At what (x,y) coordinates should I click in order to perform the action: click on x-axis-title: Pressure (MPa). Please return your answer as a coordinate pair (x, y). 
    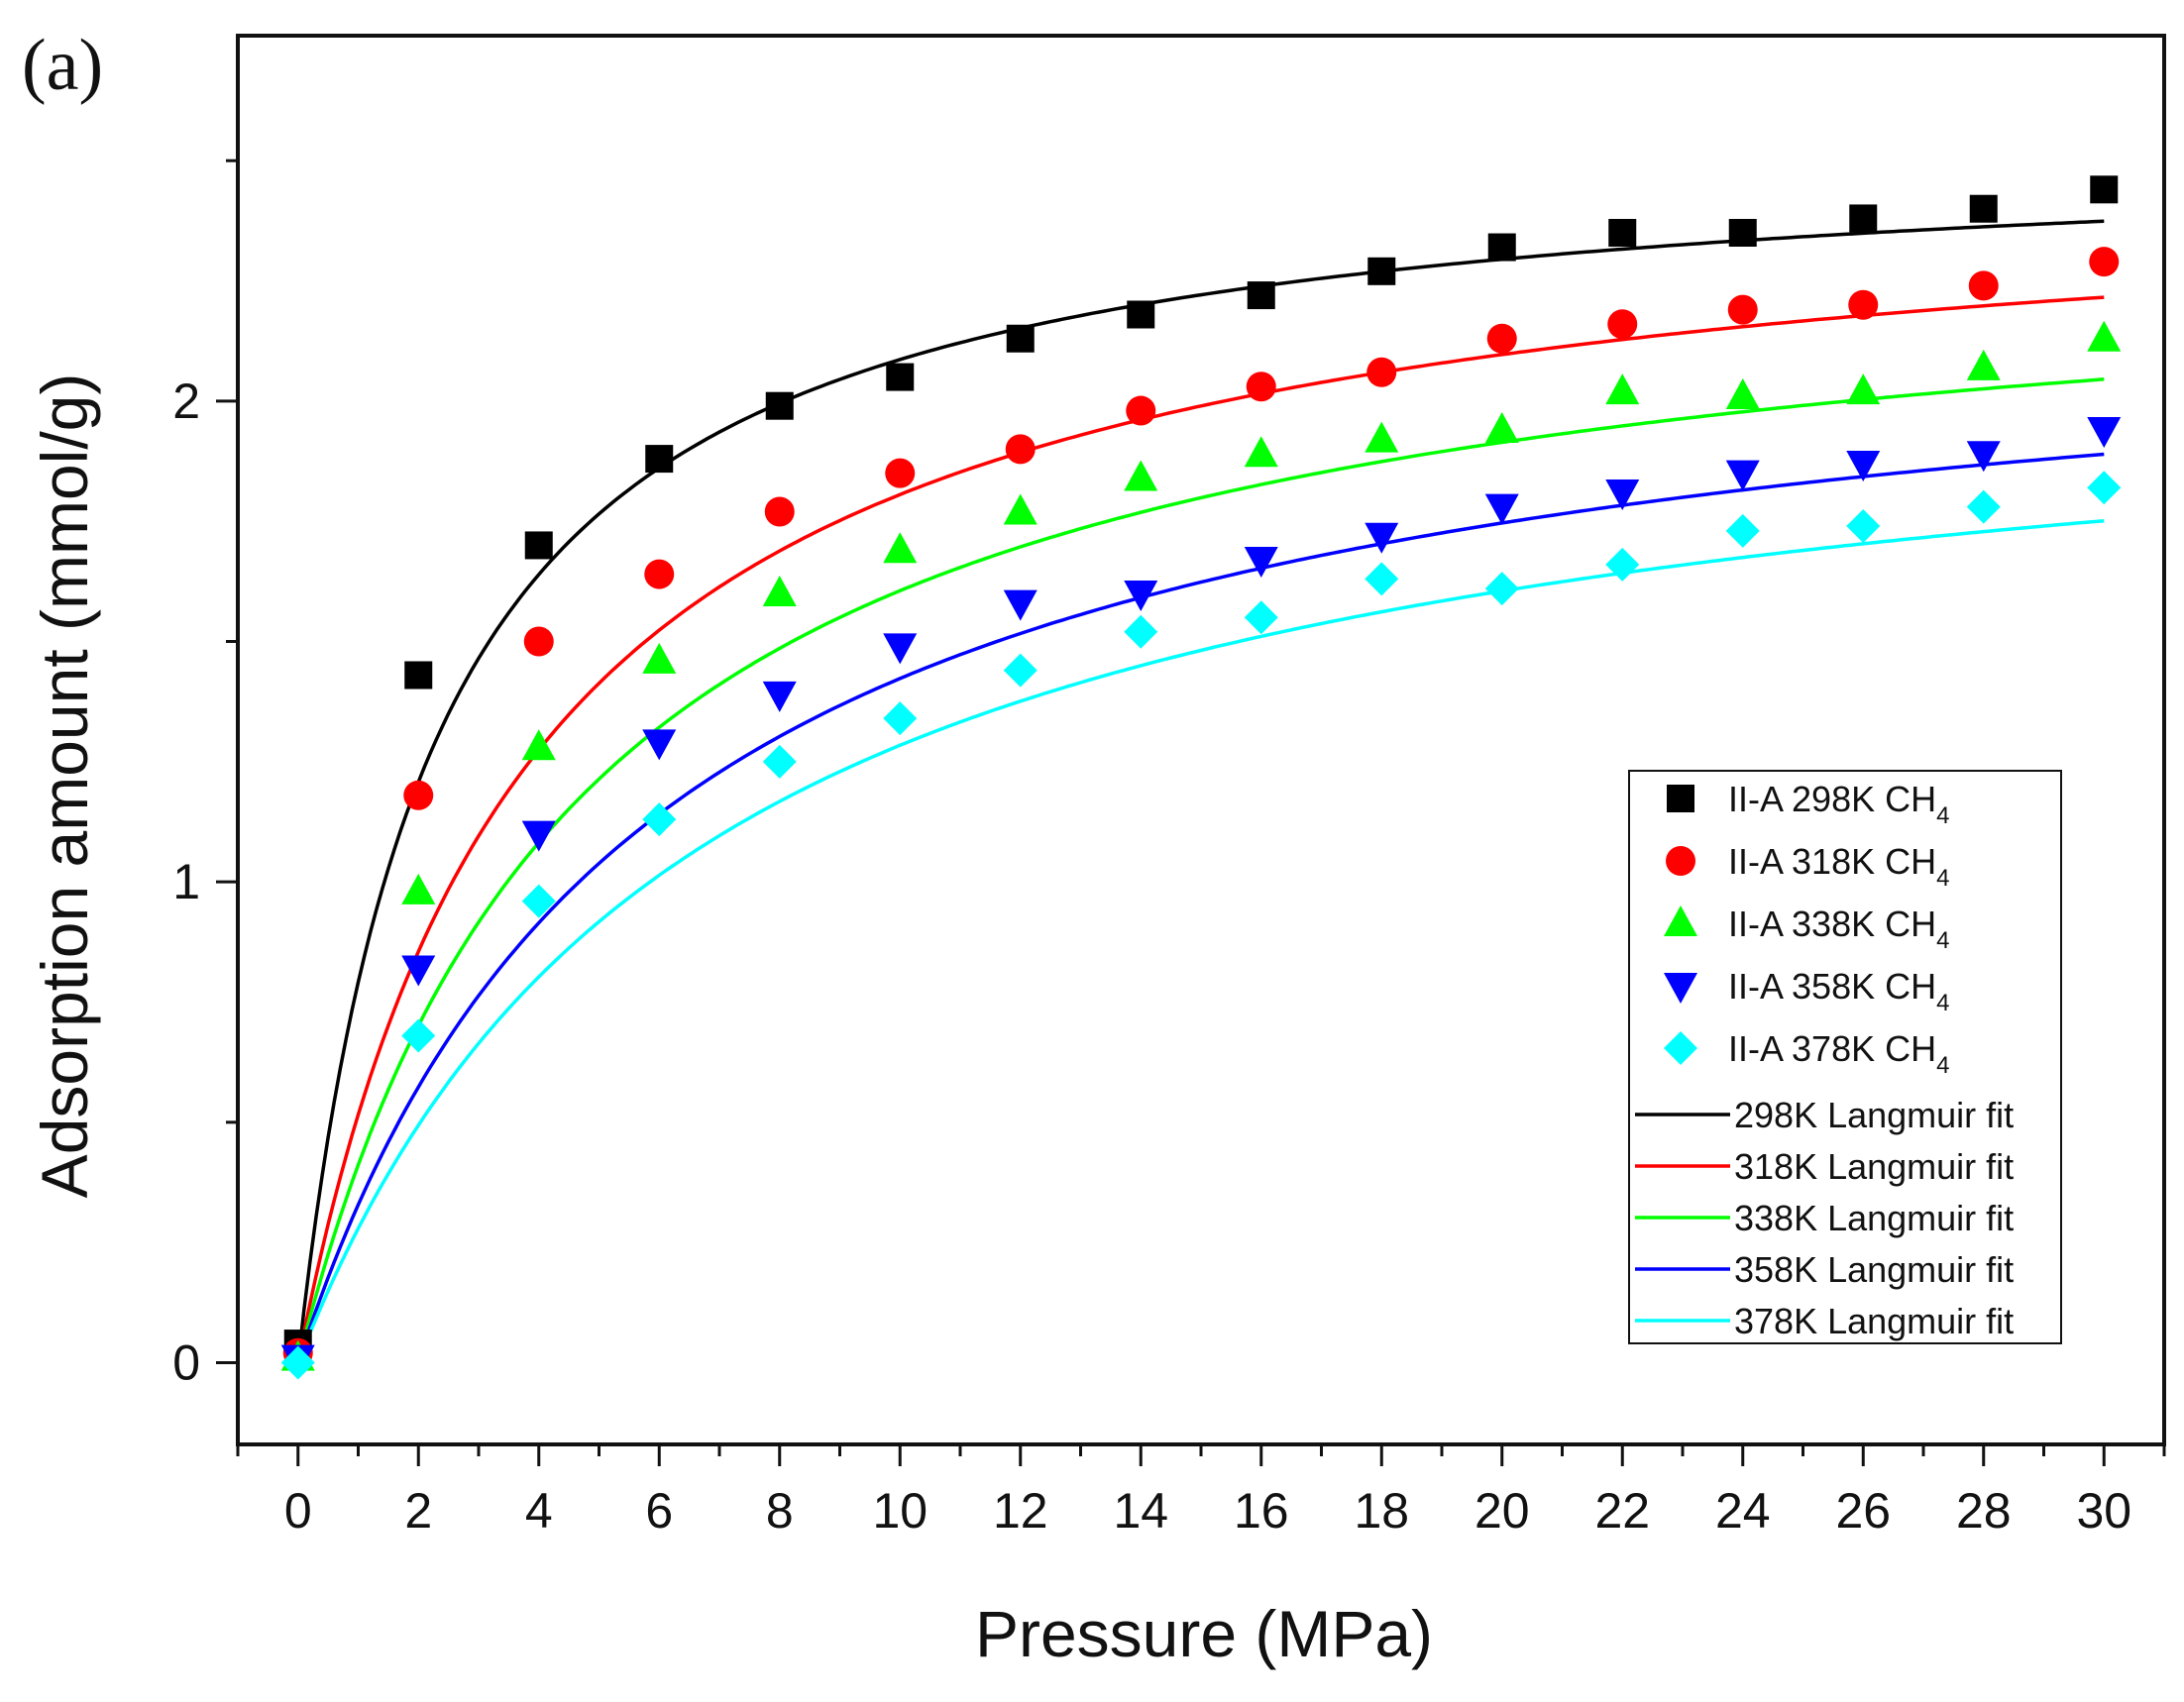
    Looking at the image, I should click on (1204, 1633).